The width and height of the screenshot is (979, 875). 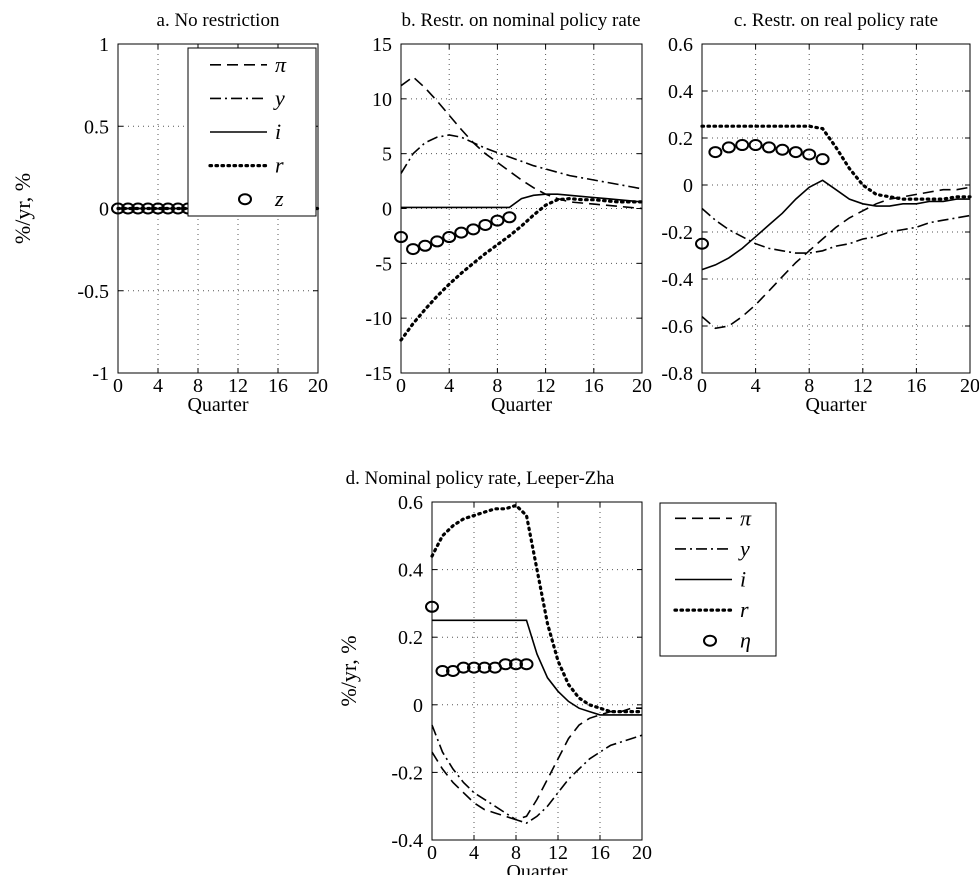 What do you see at coordinates (100, 374) in the screenshot?
I see `y-tick-label: -1` at bounding box center [100, 374].